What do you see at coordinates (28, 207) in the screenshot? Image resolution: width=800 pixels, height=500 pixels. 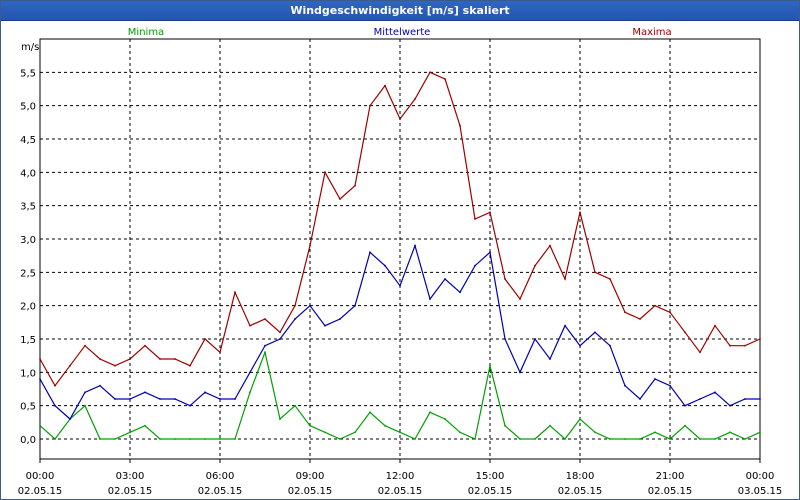 I see `y-tick-label: 3,5` at bounding box center [28, 207].